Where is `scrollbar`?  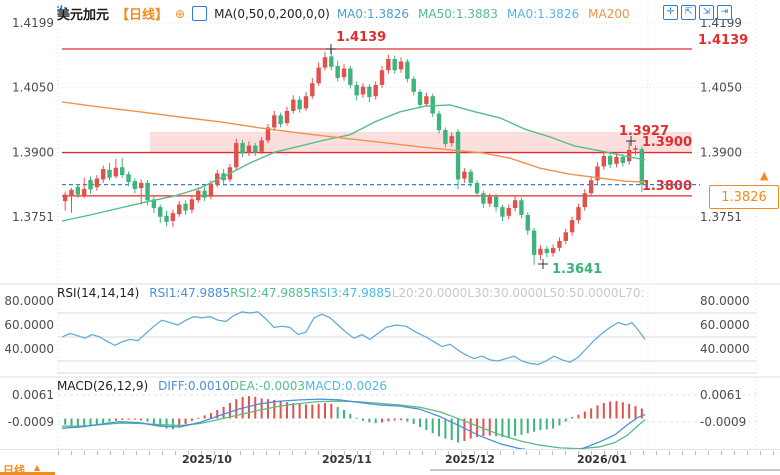
scrollbar is located at coordinates (605, 470).